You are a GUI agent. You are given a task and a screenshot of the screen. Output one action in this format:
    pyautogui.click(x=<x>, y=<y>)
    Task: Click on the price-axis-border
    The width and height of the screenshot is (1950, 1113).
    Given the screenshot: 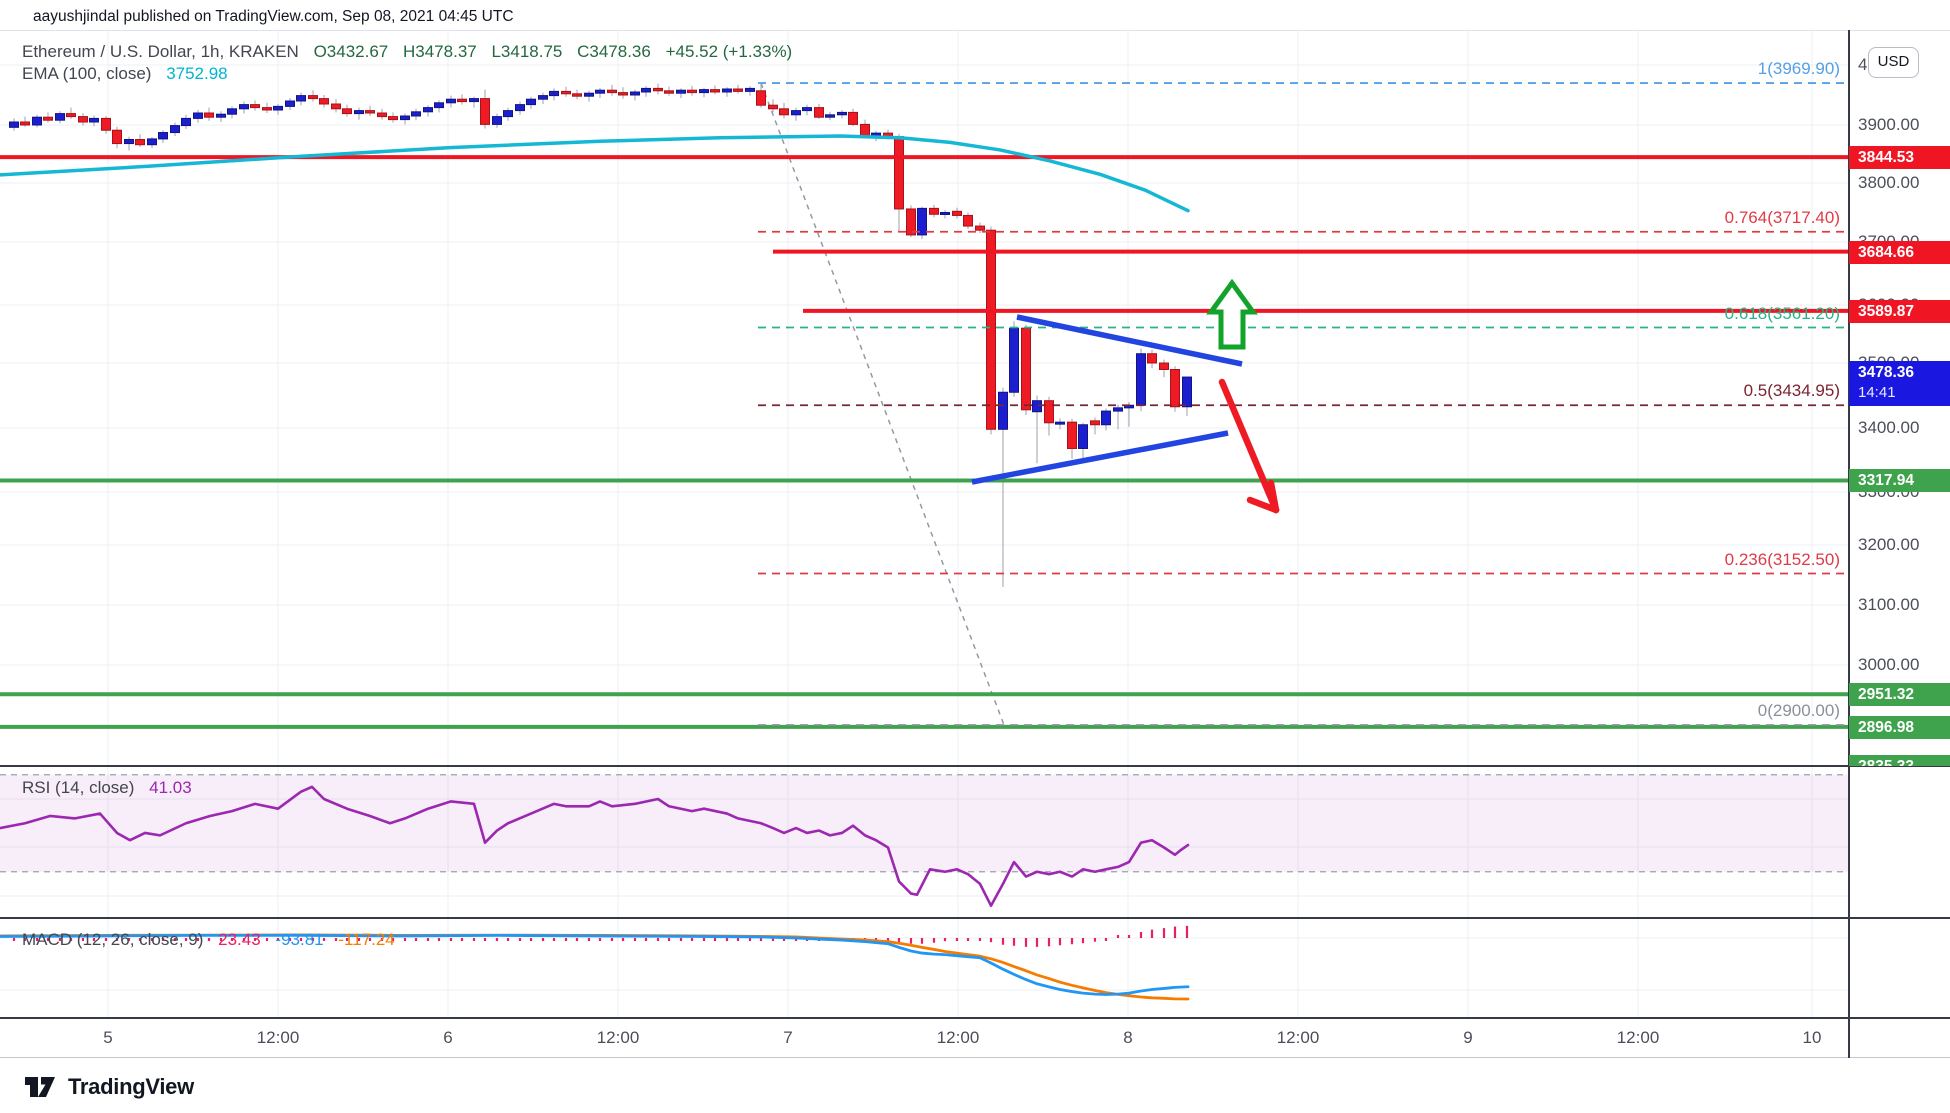 What is the action you would take?
    pyautogui.click(x=1849, y=544)
    